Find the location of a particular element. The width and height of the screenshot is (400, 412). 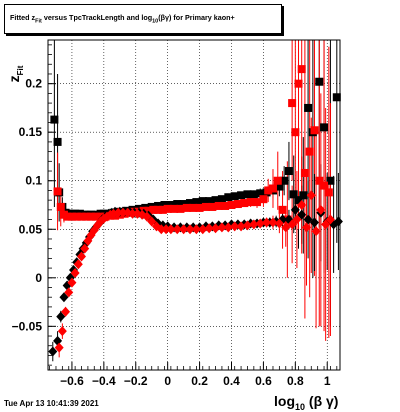

x-tick-label: 0 is located at coordinates (167, 381).